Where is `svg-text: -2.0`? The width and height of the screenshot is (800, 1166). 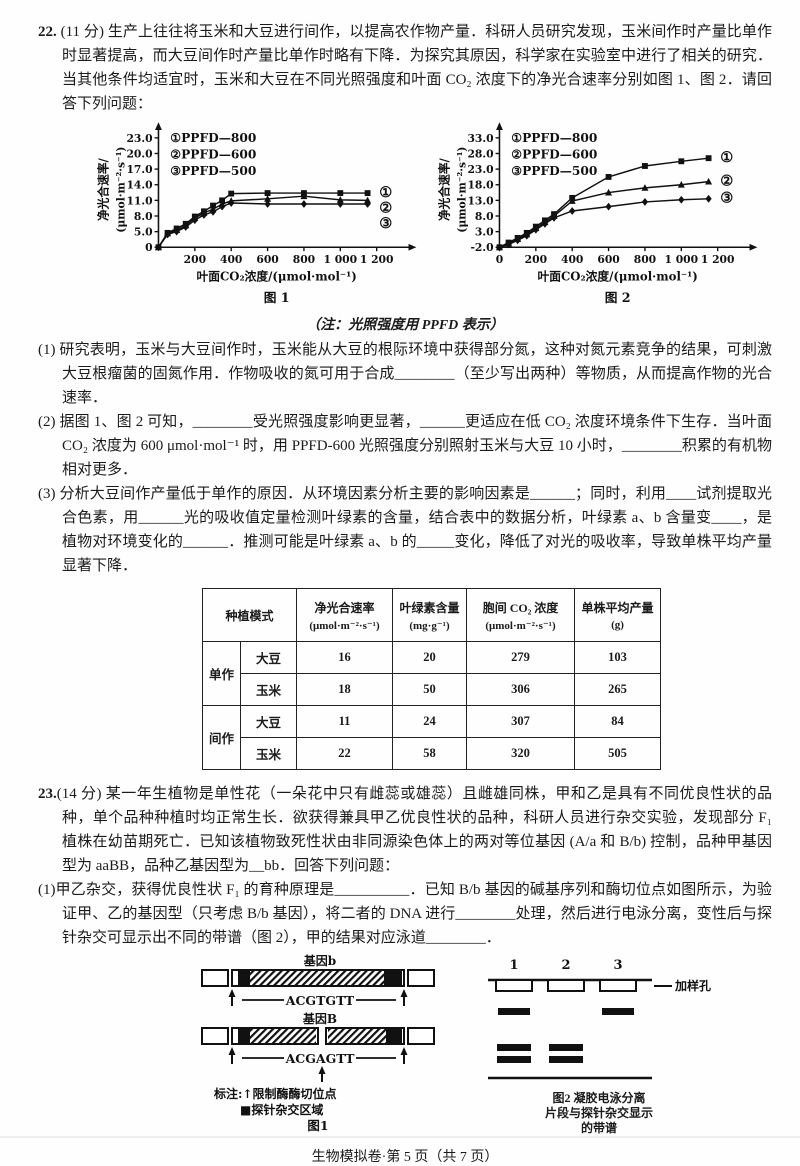 svg-text: -2.0 is located at coordinates (481, 247).